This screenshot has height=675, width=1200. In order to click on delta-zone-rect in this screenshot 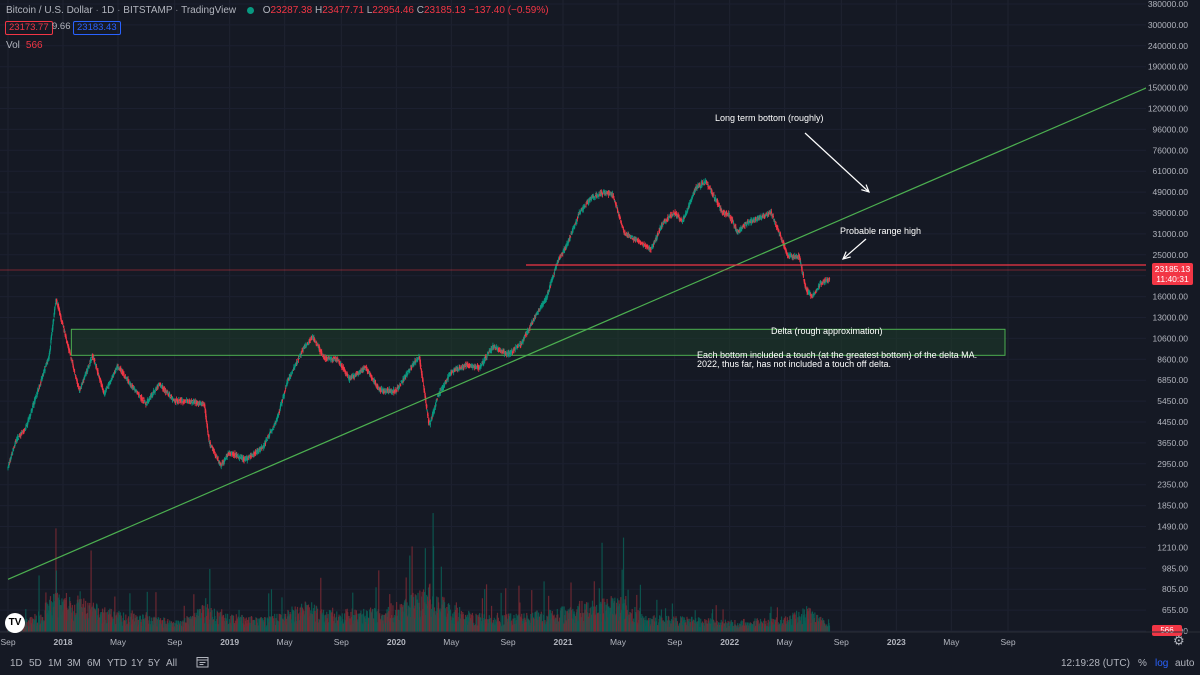, I will do `click(538, 342)`.